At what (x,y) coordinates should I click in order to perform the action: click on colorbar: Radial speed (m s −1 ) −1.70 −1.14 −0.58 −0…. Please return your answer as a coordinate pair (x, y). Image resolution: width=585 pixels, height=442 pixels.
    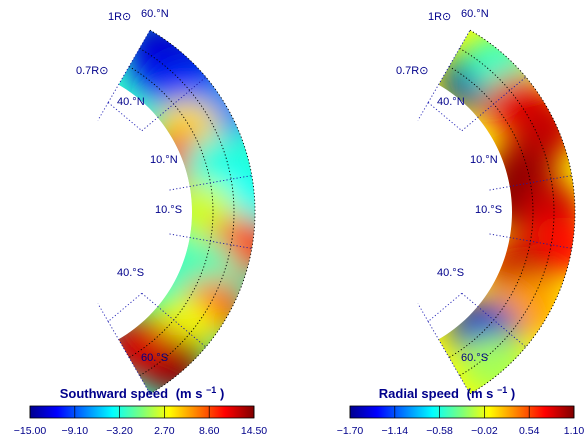
    Looking at the image, I should click on (461, 409).